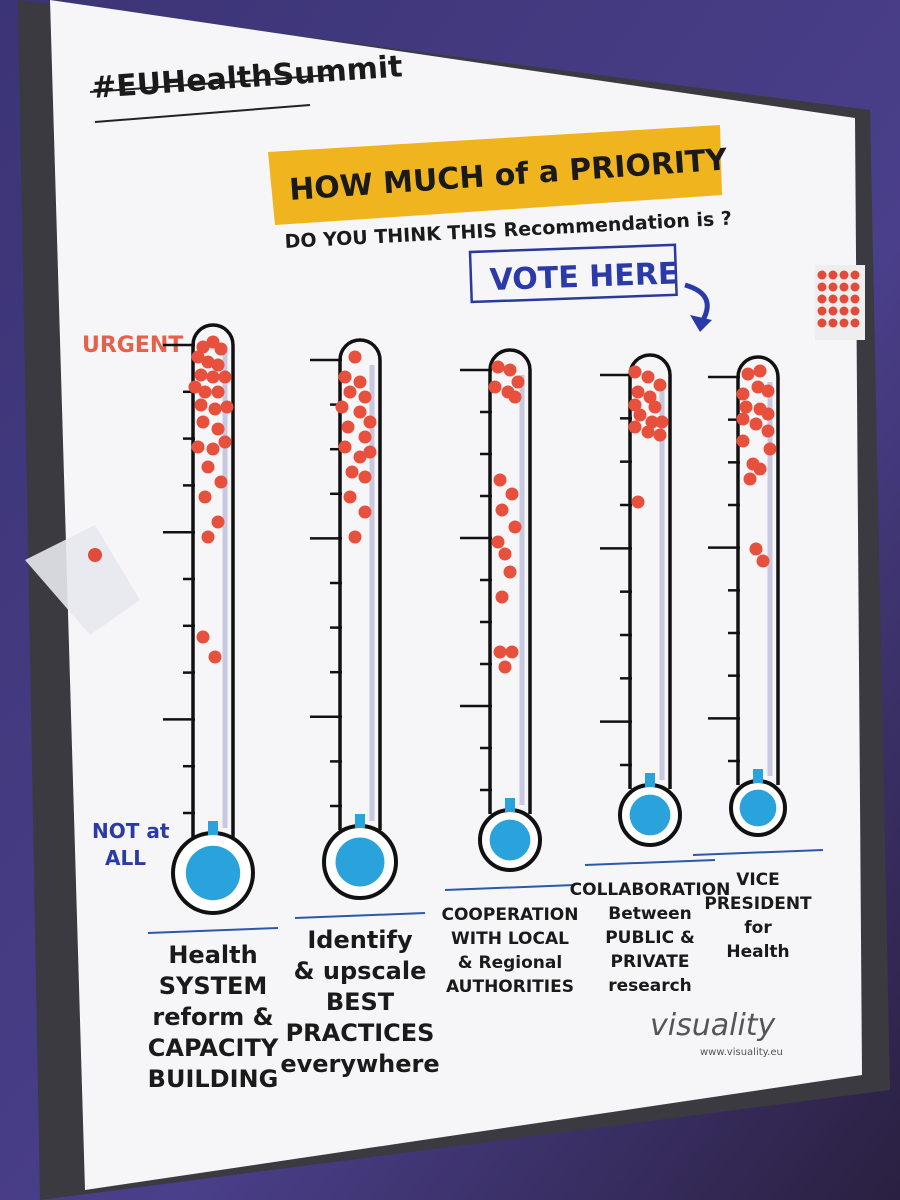 This screenshot has height=1200, width=900. What do you see at coordinates (510, 915) in the screenshot?
I see `thermometer-label: COOPERATION` at bounding box center [510, 915].